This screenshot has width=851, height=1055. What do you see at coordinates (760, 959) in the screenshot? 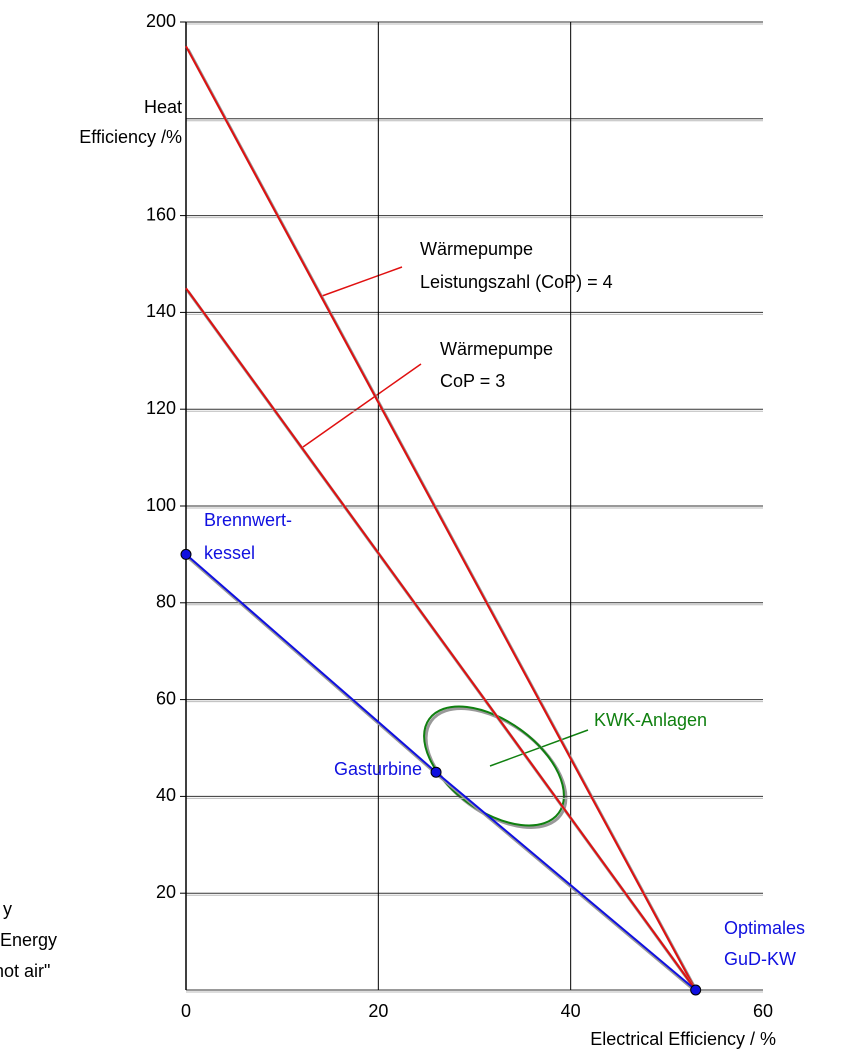
I see `annotation: GuD-KW` at bounding box center [760, 959].